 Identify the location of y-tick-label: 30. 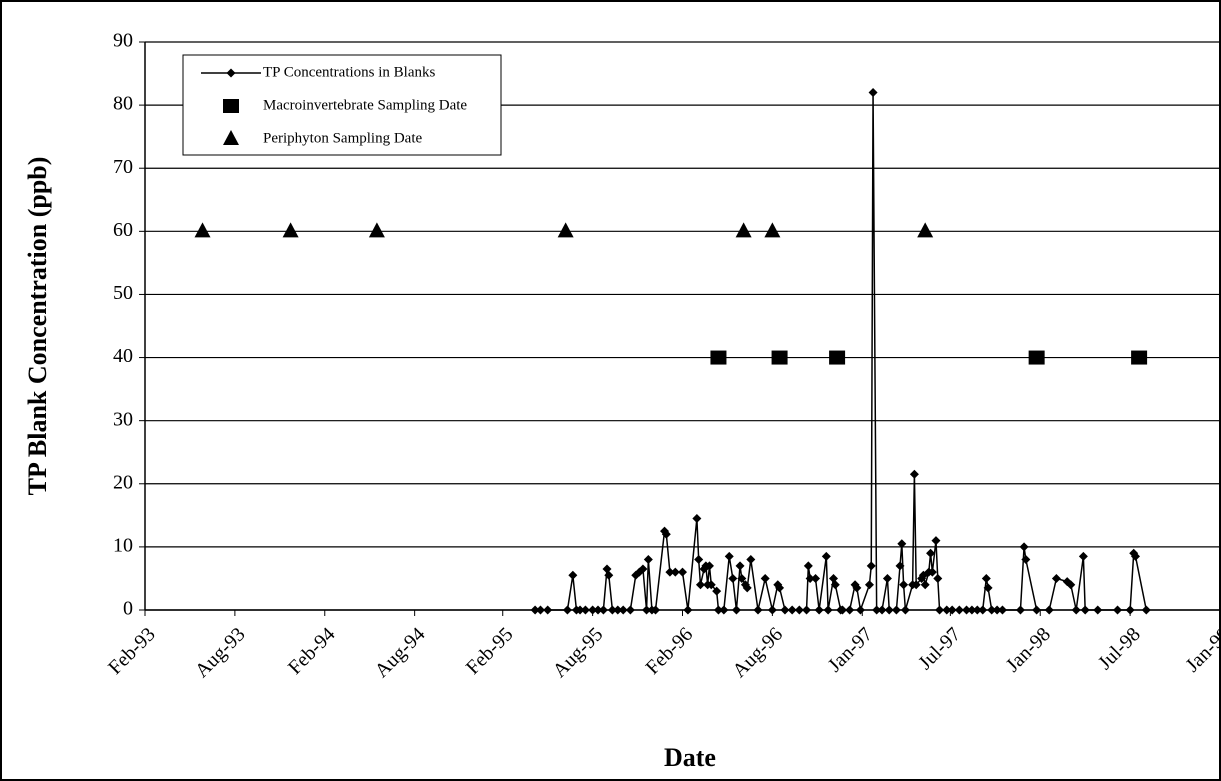
(123, 419).